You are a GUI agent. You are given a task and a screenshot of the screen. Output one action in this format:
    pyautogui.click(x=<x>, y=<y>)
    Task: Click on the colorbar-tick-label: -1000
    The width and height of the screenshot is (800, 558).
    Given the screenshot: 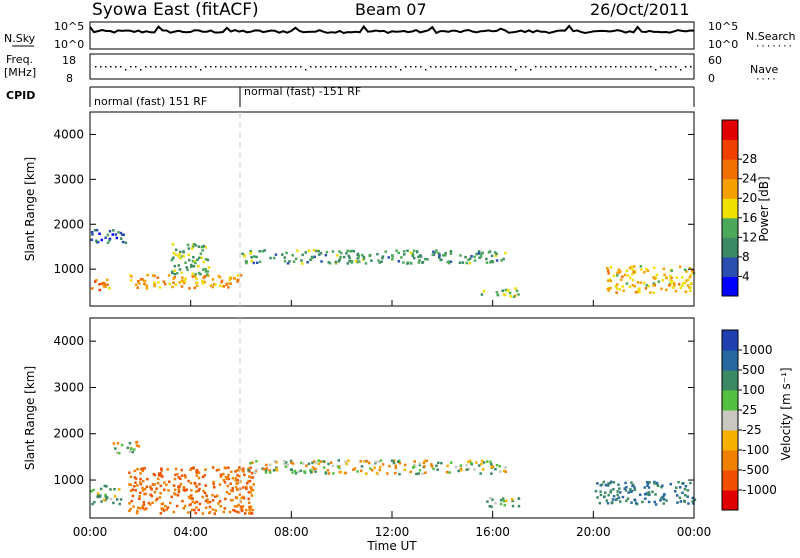 What is the action you would take?
    pyautogui.click(x=759, y=490)
    